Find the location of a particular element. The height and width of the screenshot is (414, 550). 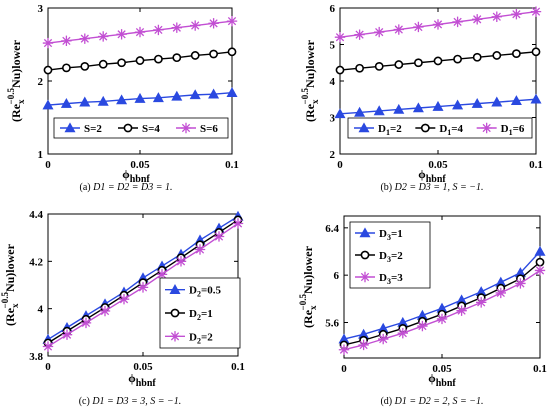

legend-label: D2=1 is located at coordinates (201, 315).